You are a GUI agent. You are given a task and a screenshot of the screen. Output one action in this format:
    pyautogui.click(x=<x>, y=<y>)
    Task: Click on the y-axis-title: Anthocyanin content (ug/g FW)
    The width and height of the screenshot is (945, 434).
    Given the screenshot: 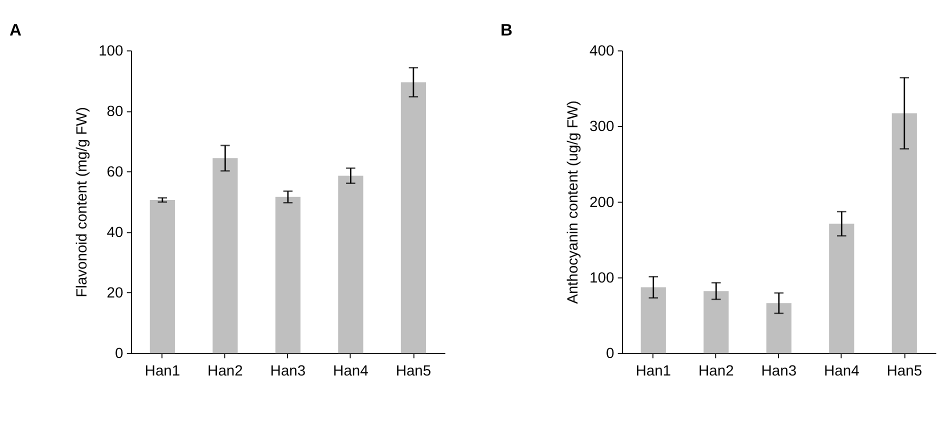 What is the action you would take?
    pyautogui.click(x=574, y=202)
    